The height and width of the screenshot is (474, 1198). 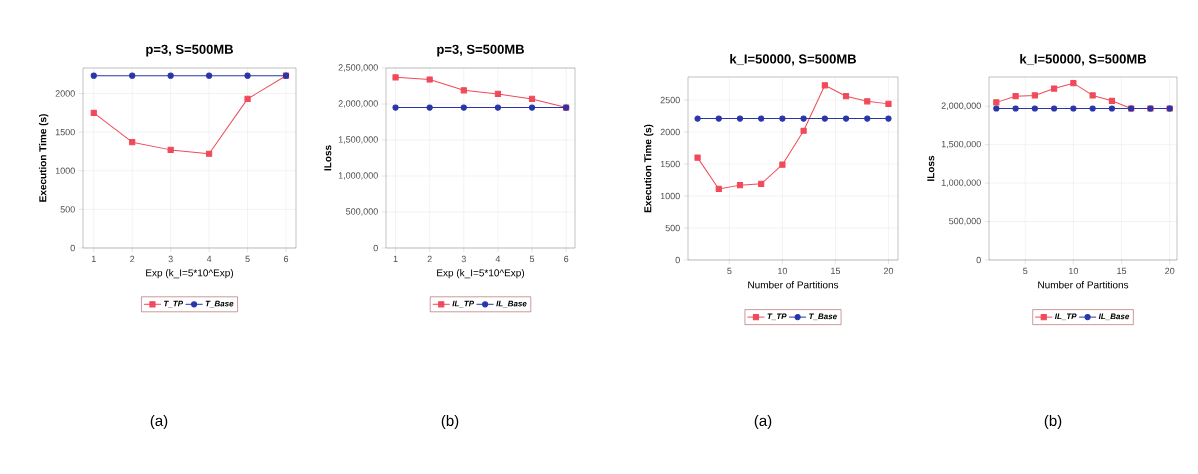 What do you see at coordinates (358, 68) in the screenshot?
I see `y-tick-label: 2,500,000` at bounding box center [358, 68].